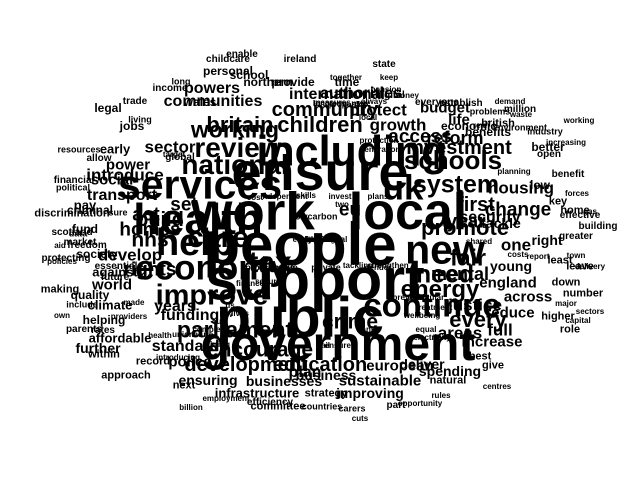 The image size is (640, 480). Describe the element at coordinates (320, 124) in the screenshot. I see `cloud-word: children` at that location.